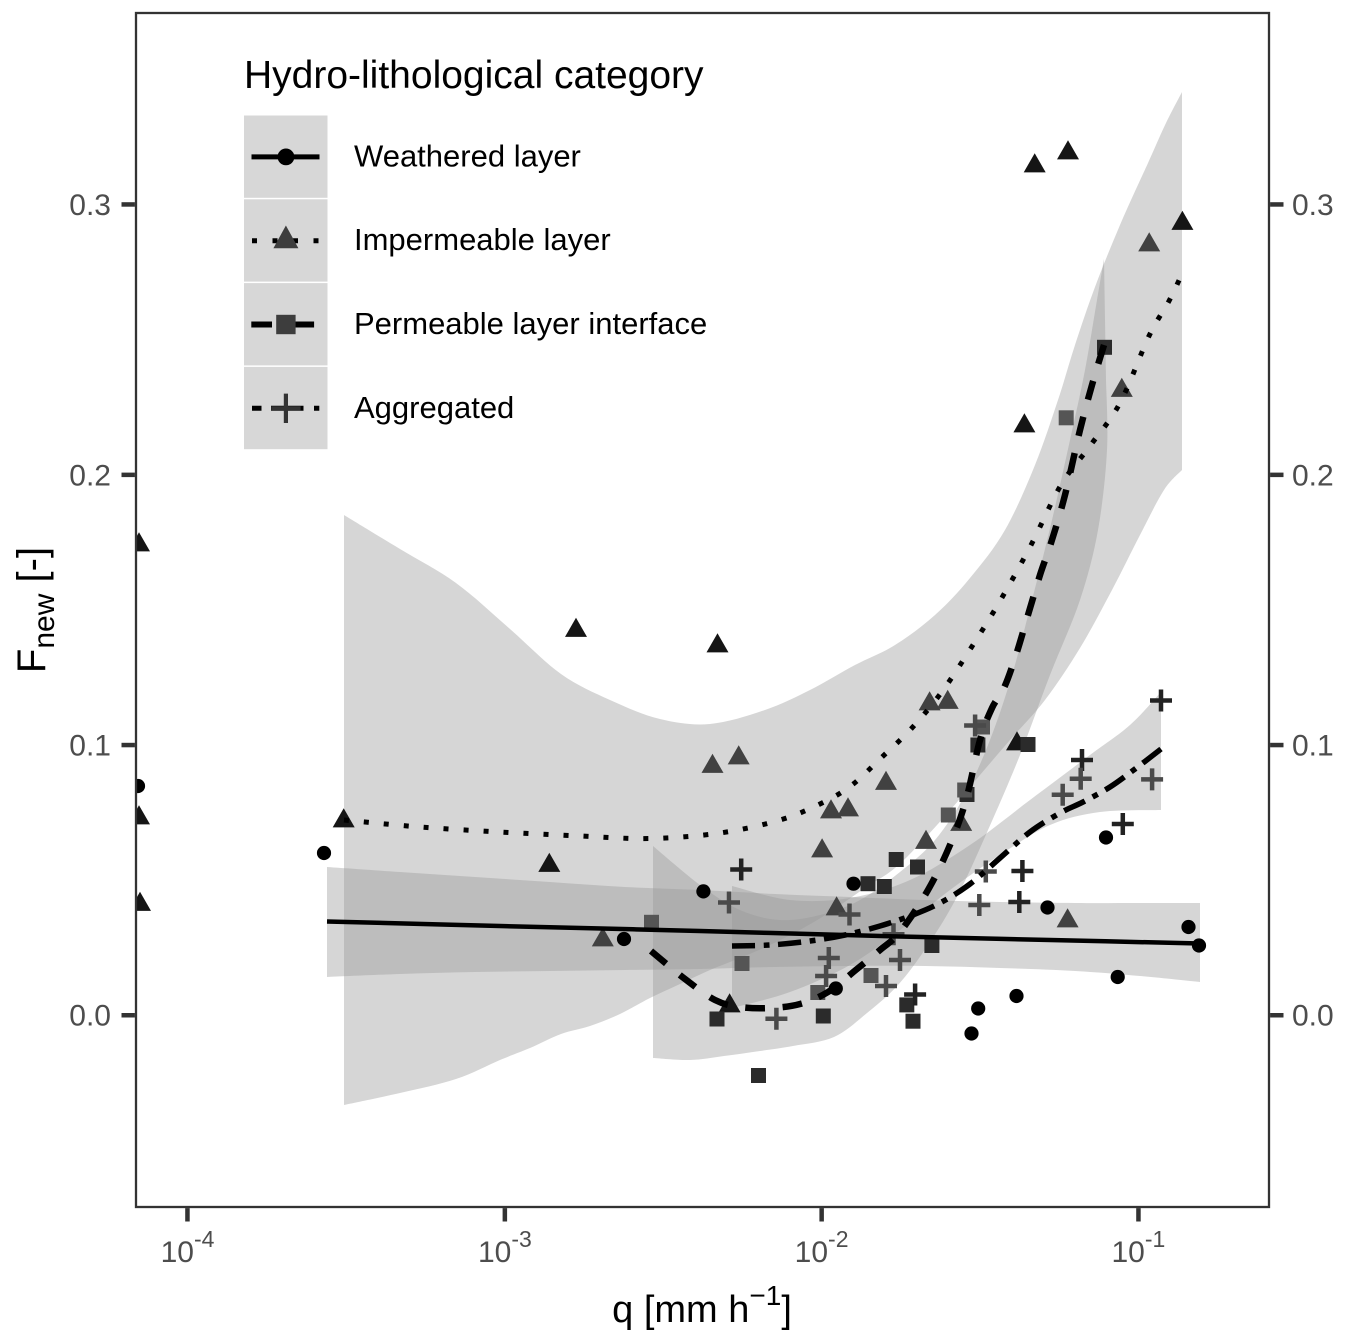  I want to click on svg-text: Weathered layer, so click(467, 155).